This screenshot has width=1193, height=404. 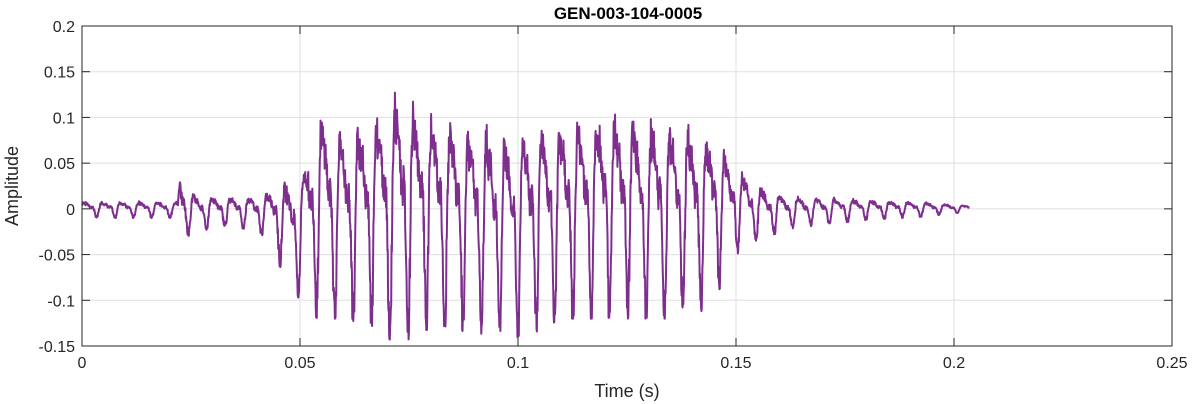 What do you see at coordinates (59, 73) in the screenshot?
I see `y-tick-label: 0.15` at bounding box center [59, 73].